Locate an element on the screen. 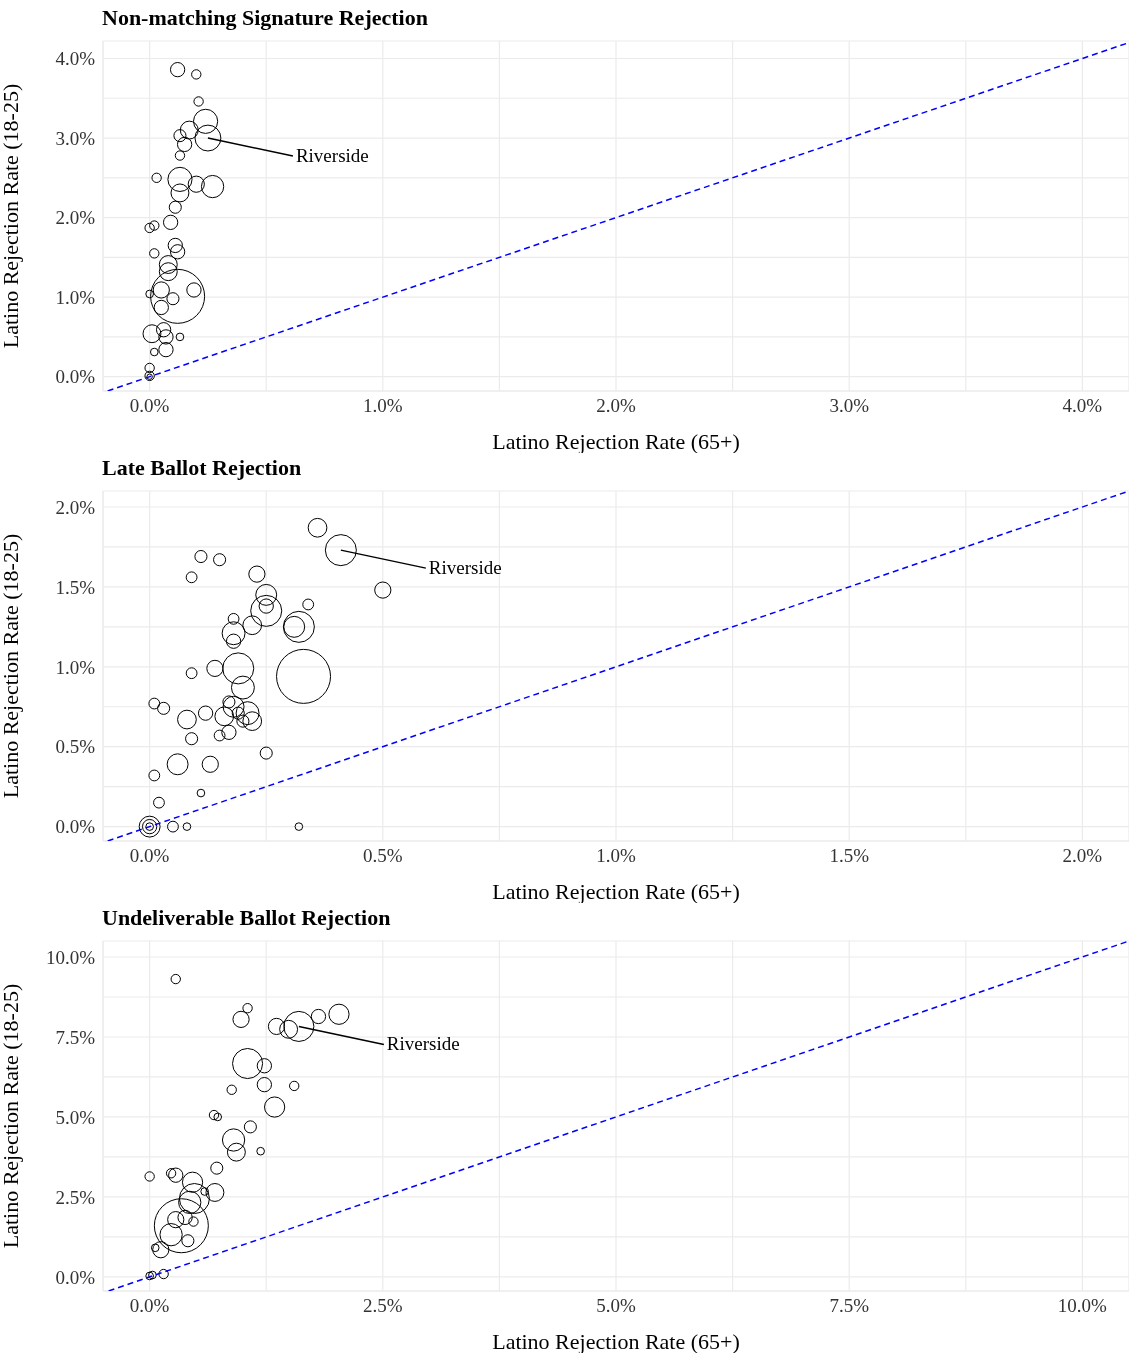 This screenshot has height=1360, width=1129. chart-title: Non-matching Signature Rejection is located at coordinates (265, 18).